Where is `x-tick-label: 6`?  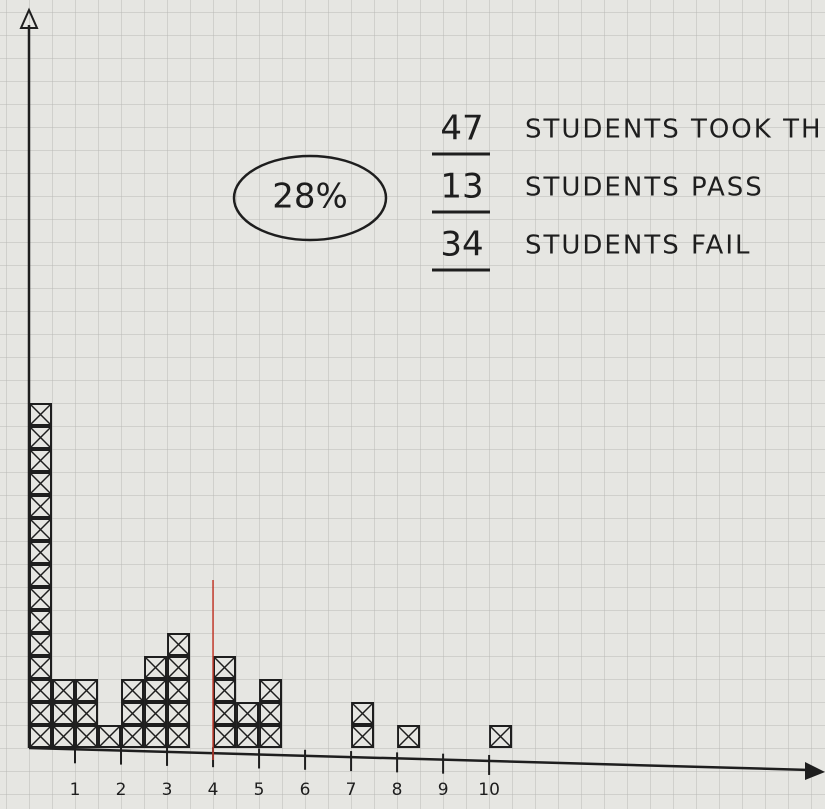
x-tick-label: 6 is located at coordinates (305, 790).